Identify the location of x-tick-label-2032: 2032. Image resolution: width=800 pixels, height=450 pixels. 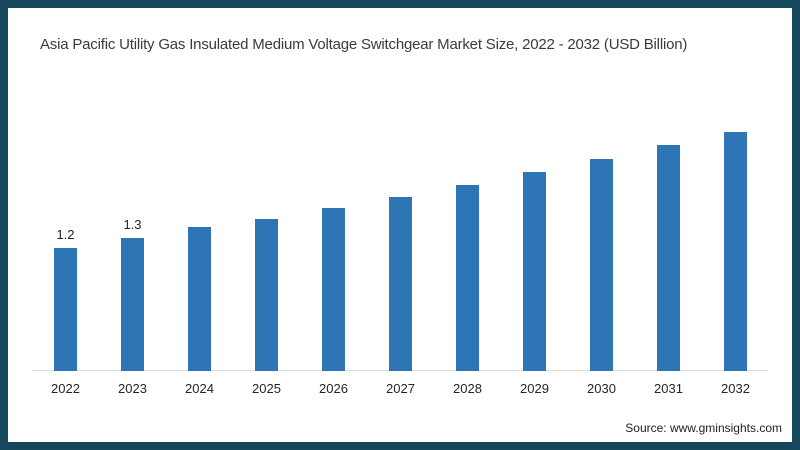
(735, 388).